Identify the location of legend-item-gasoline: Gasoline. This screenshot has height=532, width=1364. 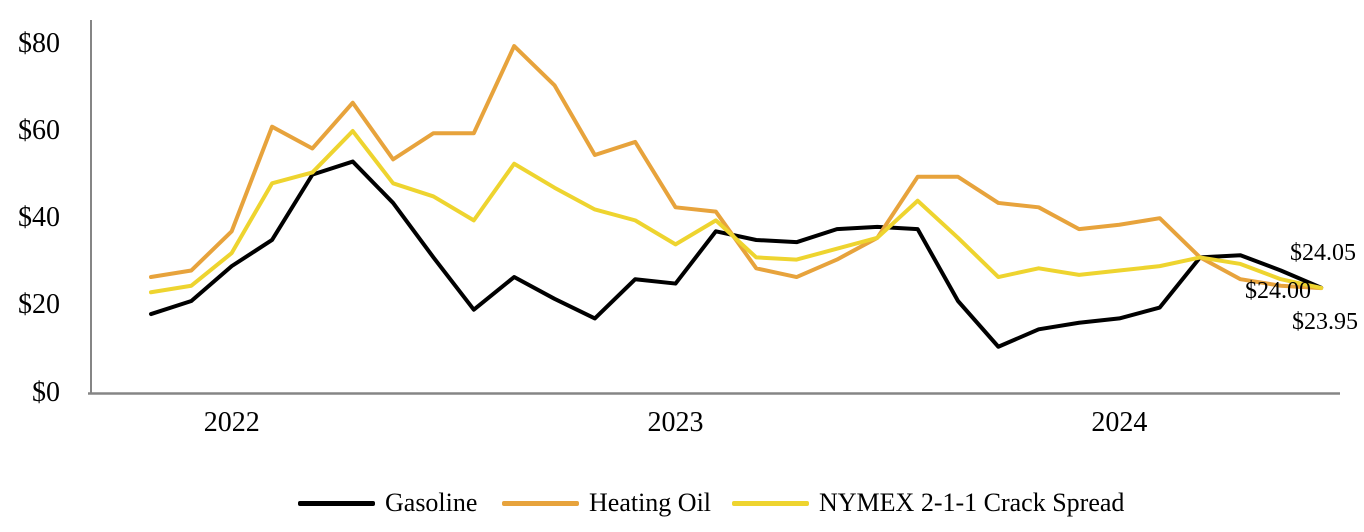
(387, 503).